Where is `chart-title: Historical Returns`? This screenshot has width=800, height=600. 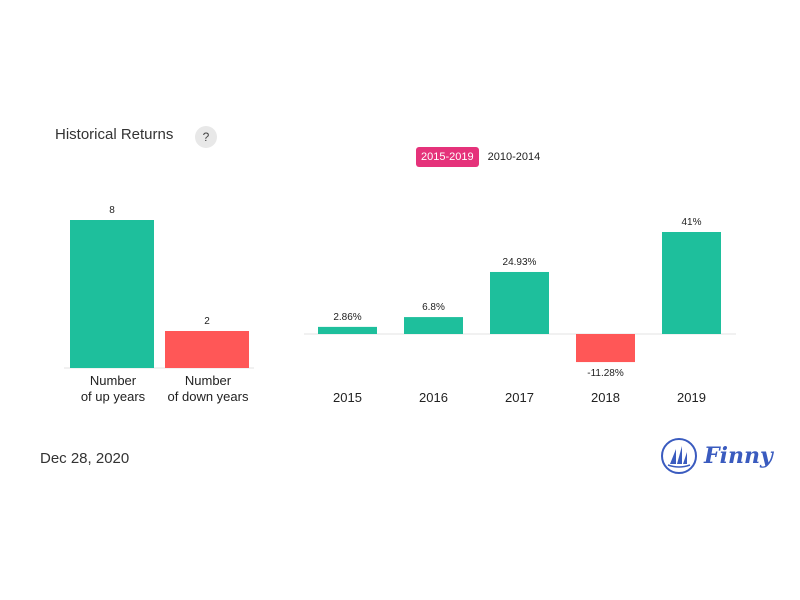
chart-title: Historical Returns is located at coordinates (114, 134).